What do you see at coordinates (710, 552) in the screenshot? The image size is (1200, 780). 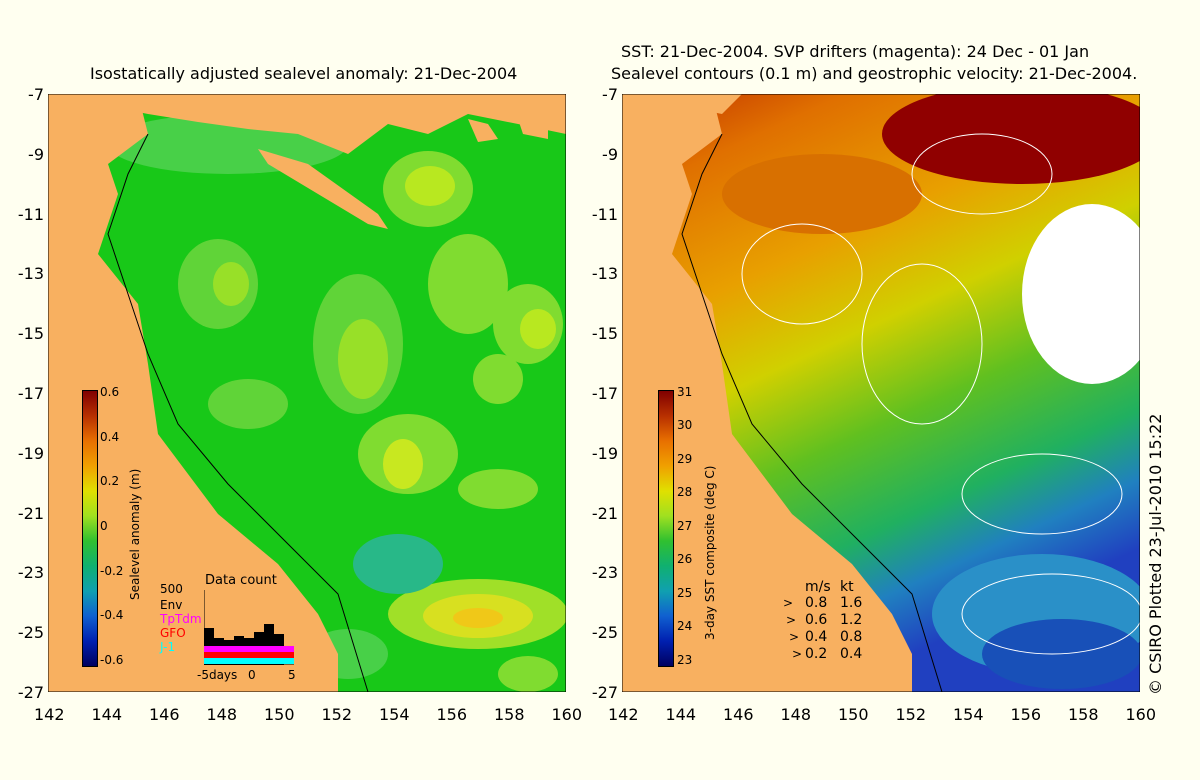 I see `right-colorbar-title: 3-day SST composite (deg C)` at bounding box center [710, 552].